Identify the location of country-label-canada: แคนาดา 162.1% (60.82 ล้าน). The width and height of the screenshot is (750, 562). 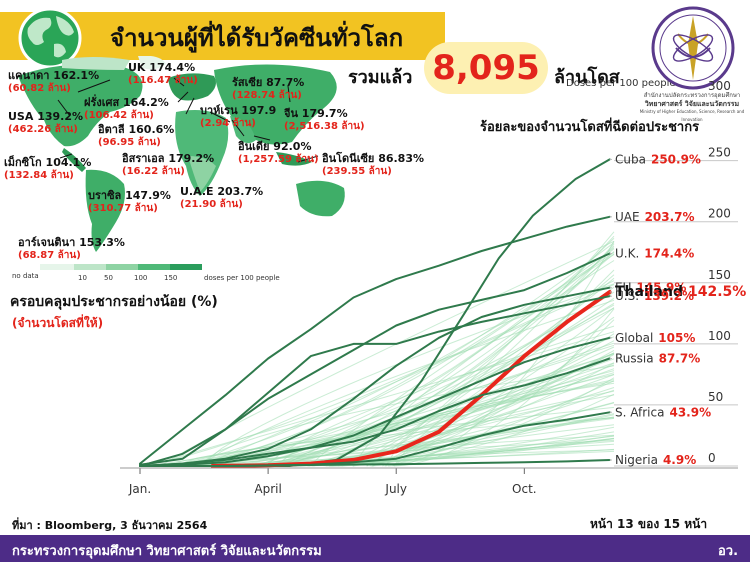
(53, 82).